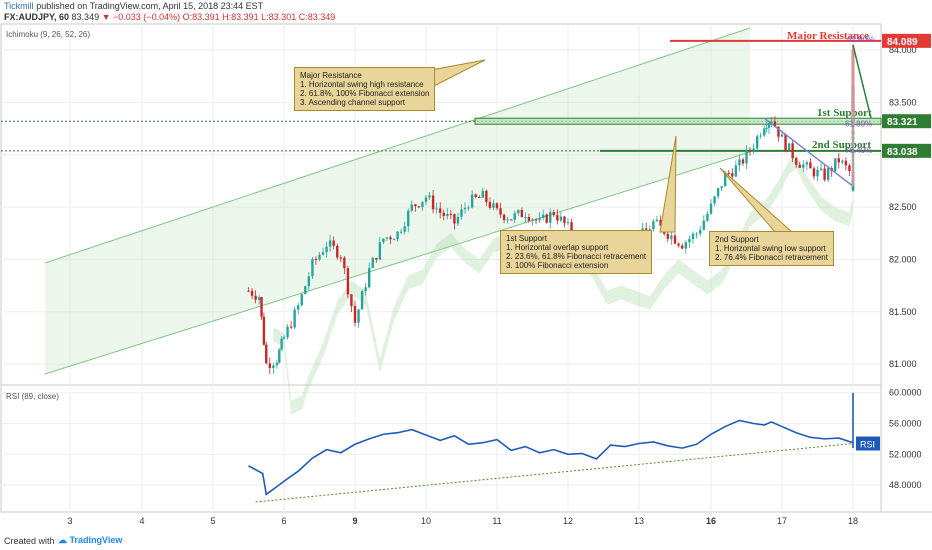 This screenshot has height=550, width=932. What do you see at coordinates (902, 152) in the screenshot?
I see `price-tag-value: 83.038` at bounding box center [902, 152].